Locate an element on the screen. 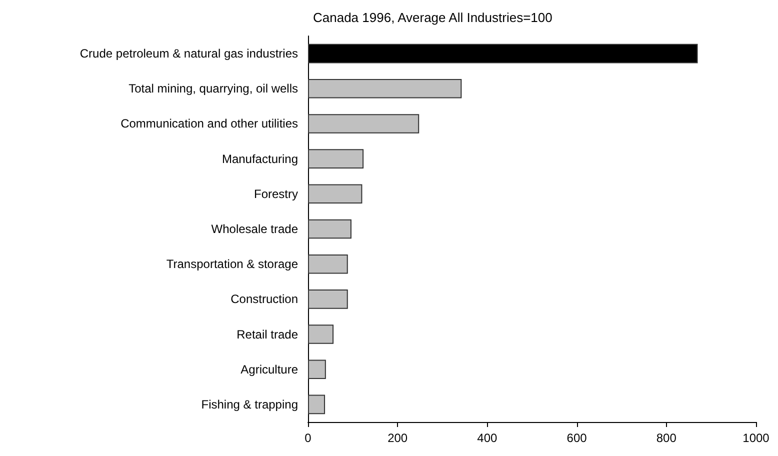 The image size is (778, 456). y-tick-label: Transportation & storage is located at coordinates (232, 264).